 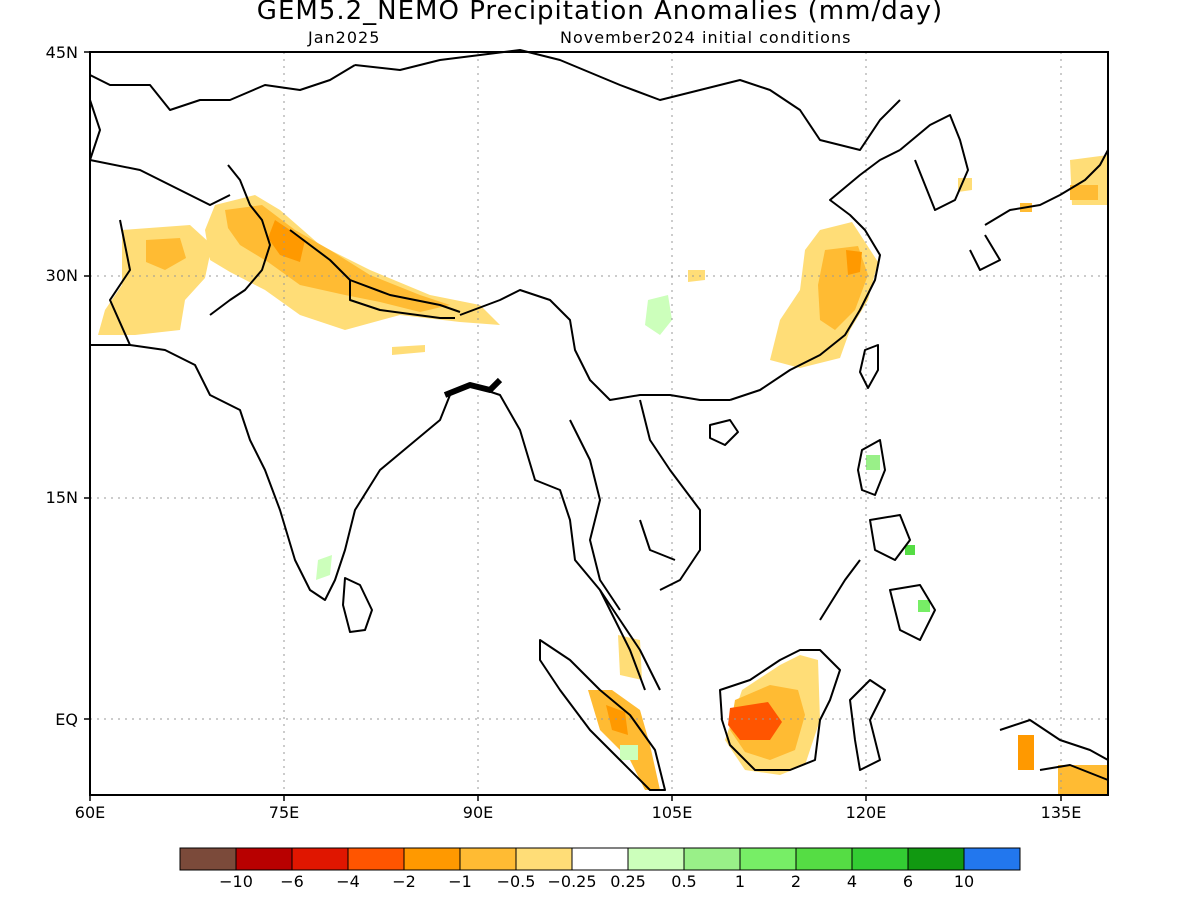 I want to click on anomaly-region-sumatra-peak, so click(x=617, y=720).